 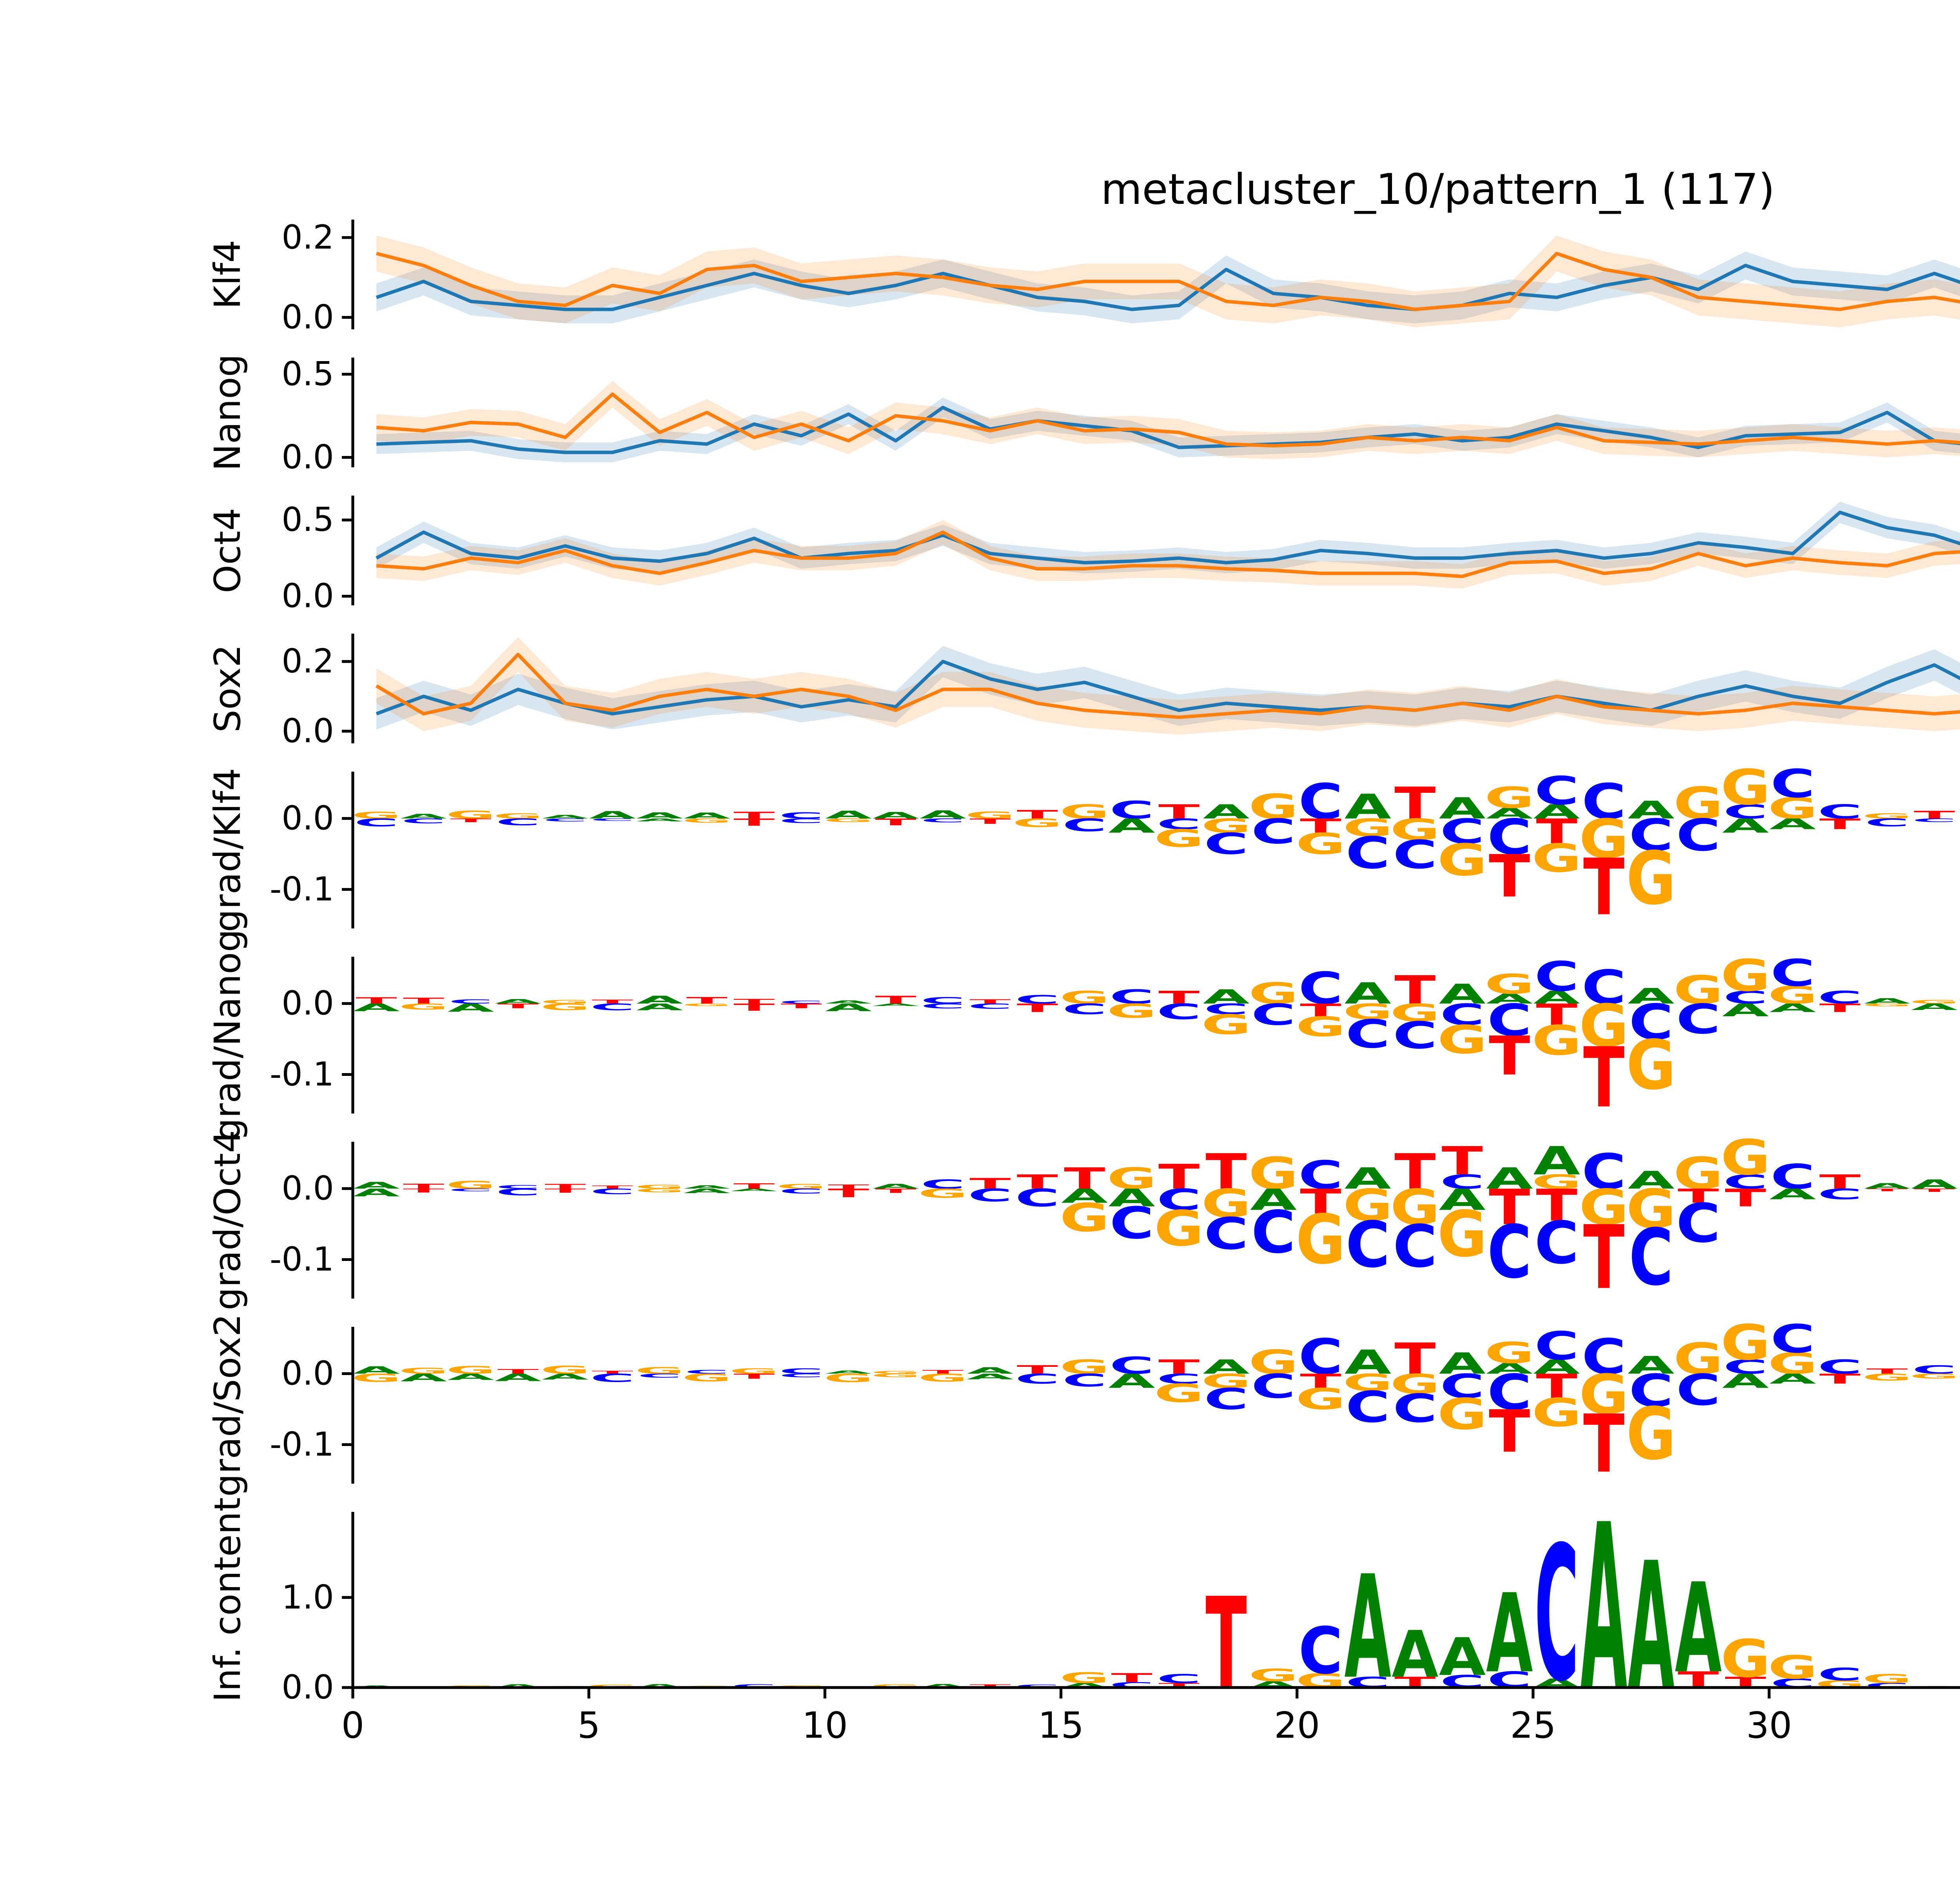 I want to click on y-axis-label: Klf4, so click(x=228, y=274).